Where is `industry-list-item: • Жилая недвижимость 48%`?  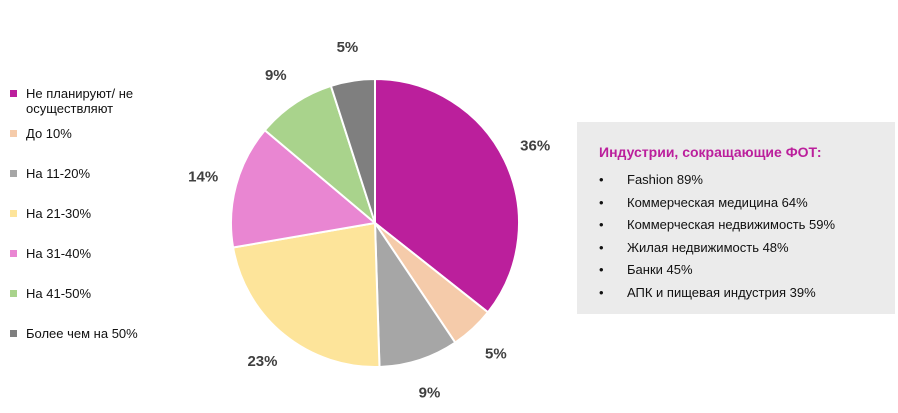
industry-list-item: • Жилая недвижимость 48% is located at coordinates (717, 247).